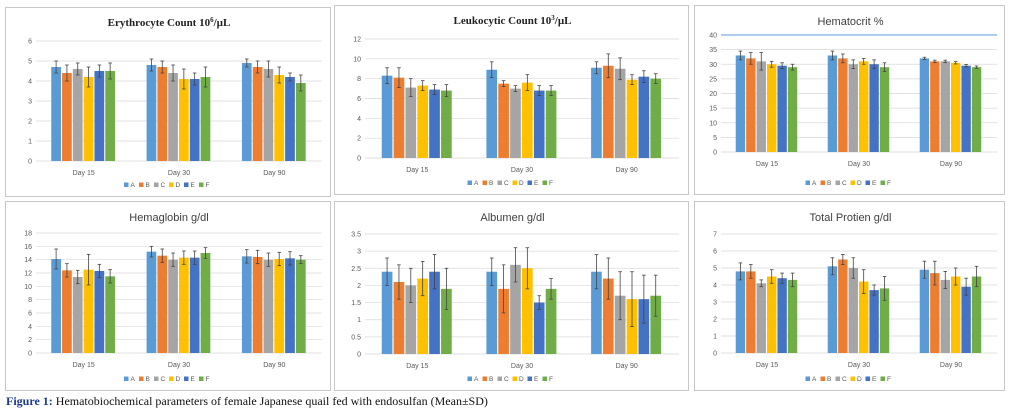 This screenshot has width=1012, height=415. Describe the element at coordinates (29, 401) in the screenshot. I see `figure-label: Figure 1:` at that location.